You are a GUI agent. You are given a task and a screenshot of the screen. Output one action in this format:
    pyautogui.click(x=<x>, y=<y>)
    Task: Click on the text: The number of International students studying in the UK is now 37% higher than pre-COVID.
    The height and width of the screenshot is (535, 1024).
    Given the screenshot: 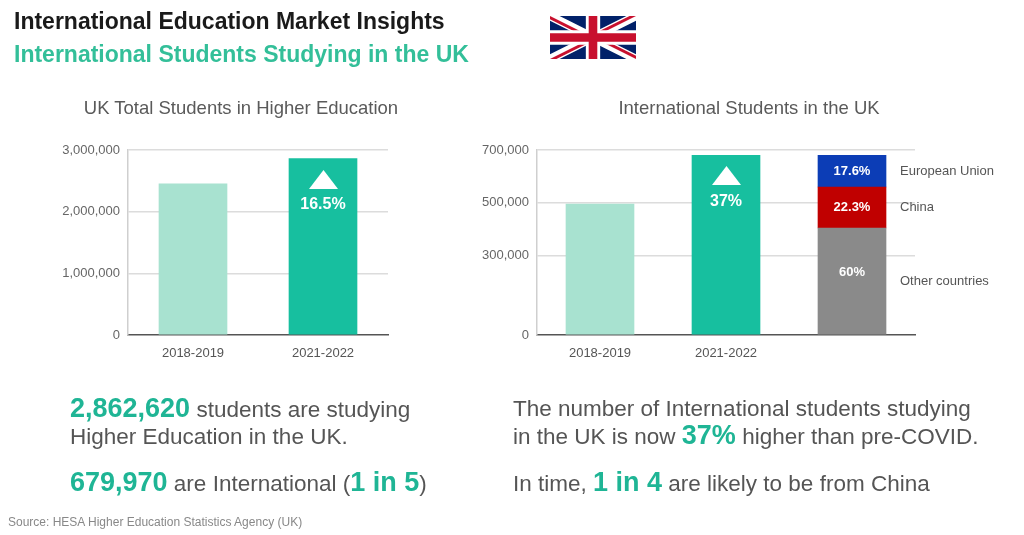 What is the action you would take?
    pyautogui.click(x=746, y=422)
    